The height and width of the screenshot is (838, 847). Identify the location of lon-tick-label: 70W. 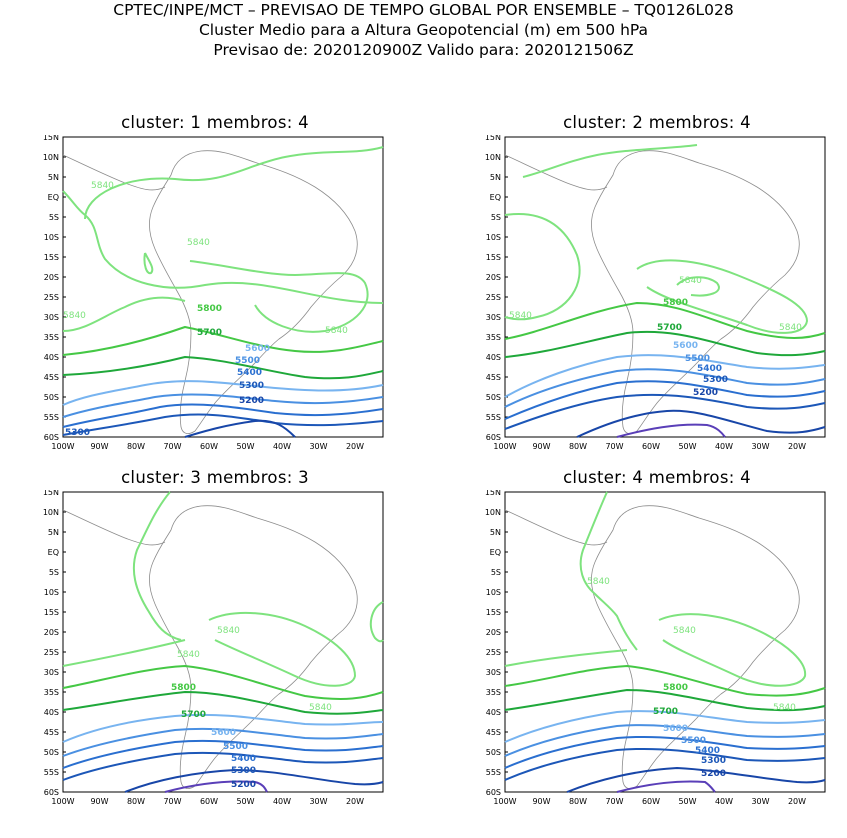
(172, 801).